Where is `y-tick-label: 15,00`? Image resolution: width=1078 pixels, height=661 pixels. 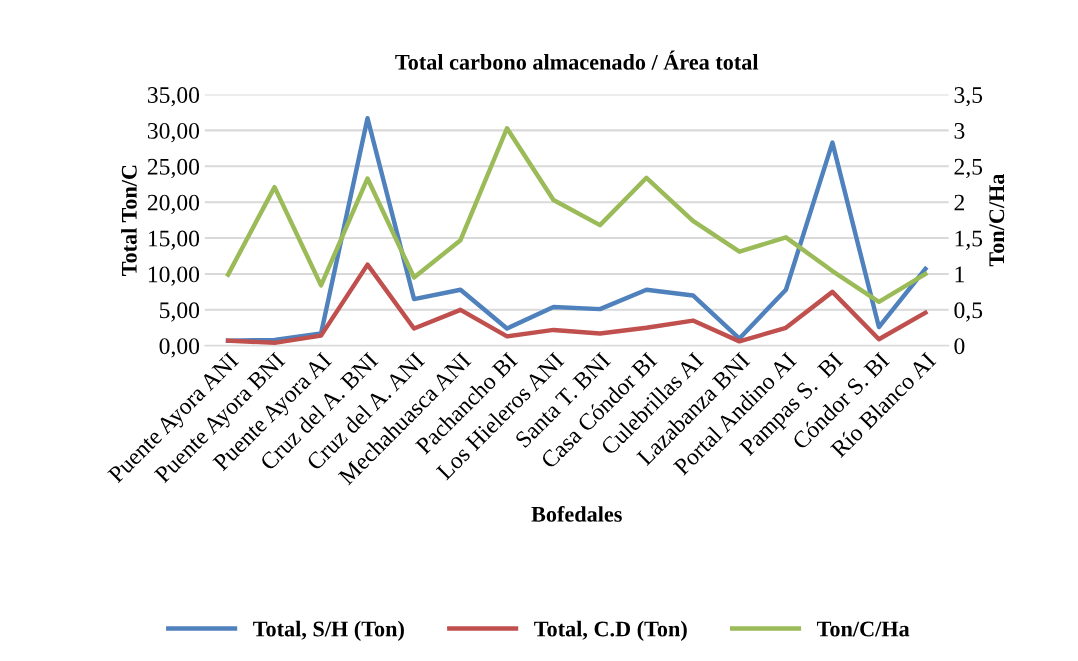
y-tick-label: 15,00 is located at coordinates (174, 240).